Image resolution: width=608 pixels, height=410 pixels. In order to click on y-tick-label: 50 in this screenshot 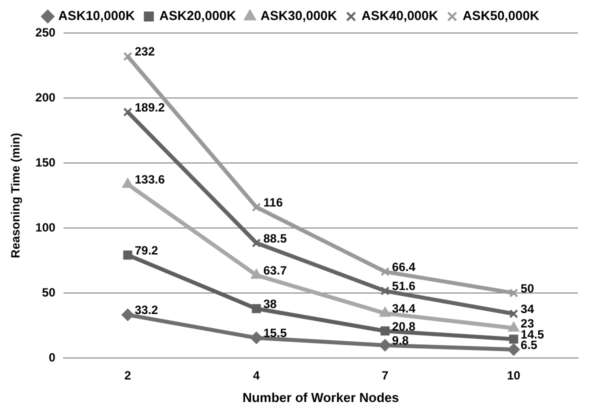, I will do `click(49, 292)`.